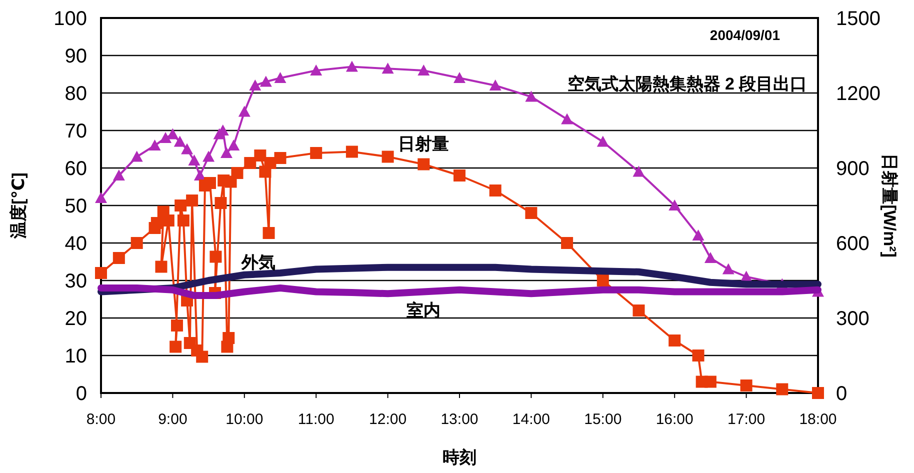 This screenshot has width=914, height=473. Describe the element at coordinates (75, 357) in the screenshot. I see `y-tick-label: 10` at that location.